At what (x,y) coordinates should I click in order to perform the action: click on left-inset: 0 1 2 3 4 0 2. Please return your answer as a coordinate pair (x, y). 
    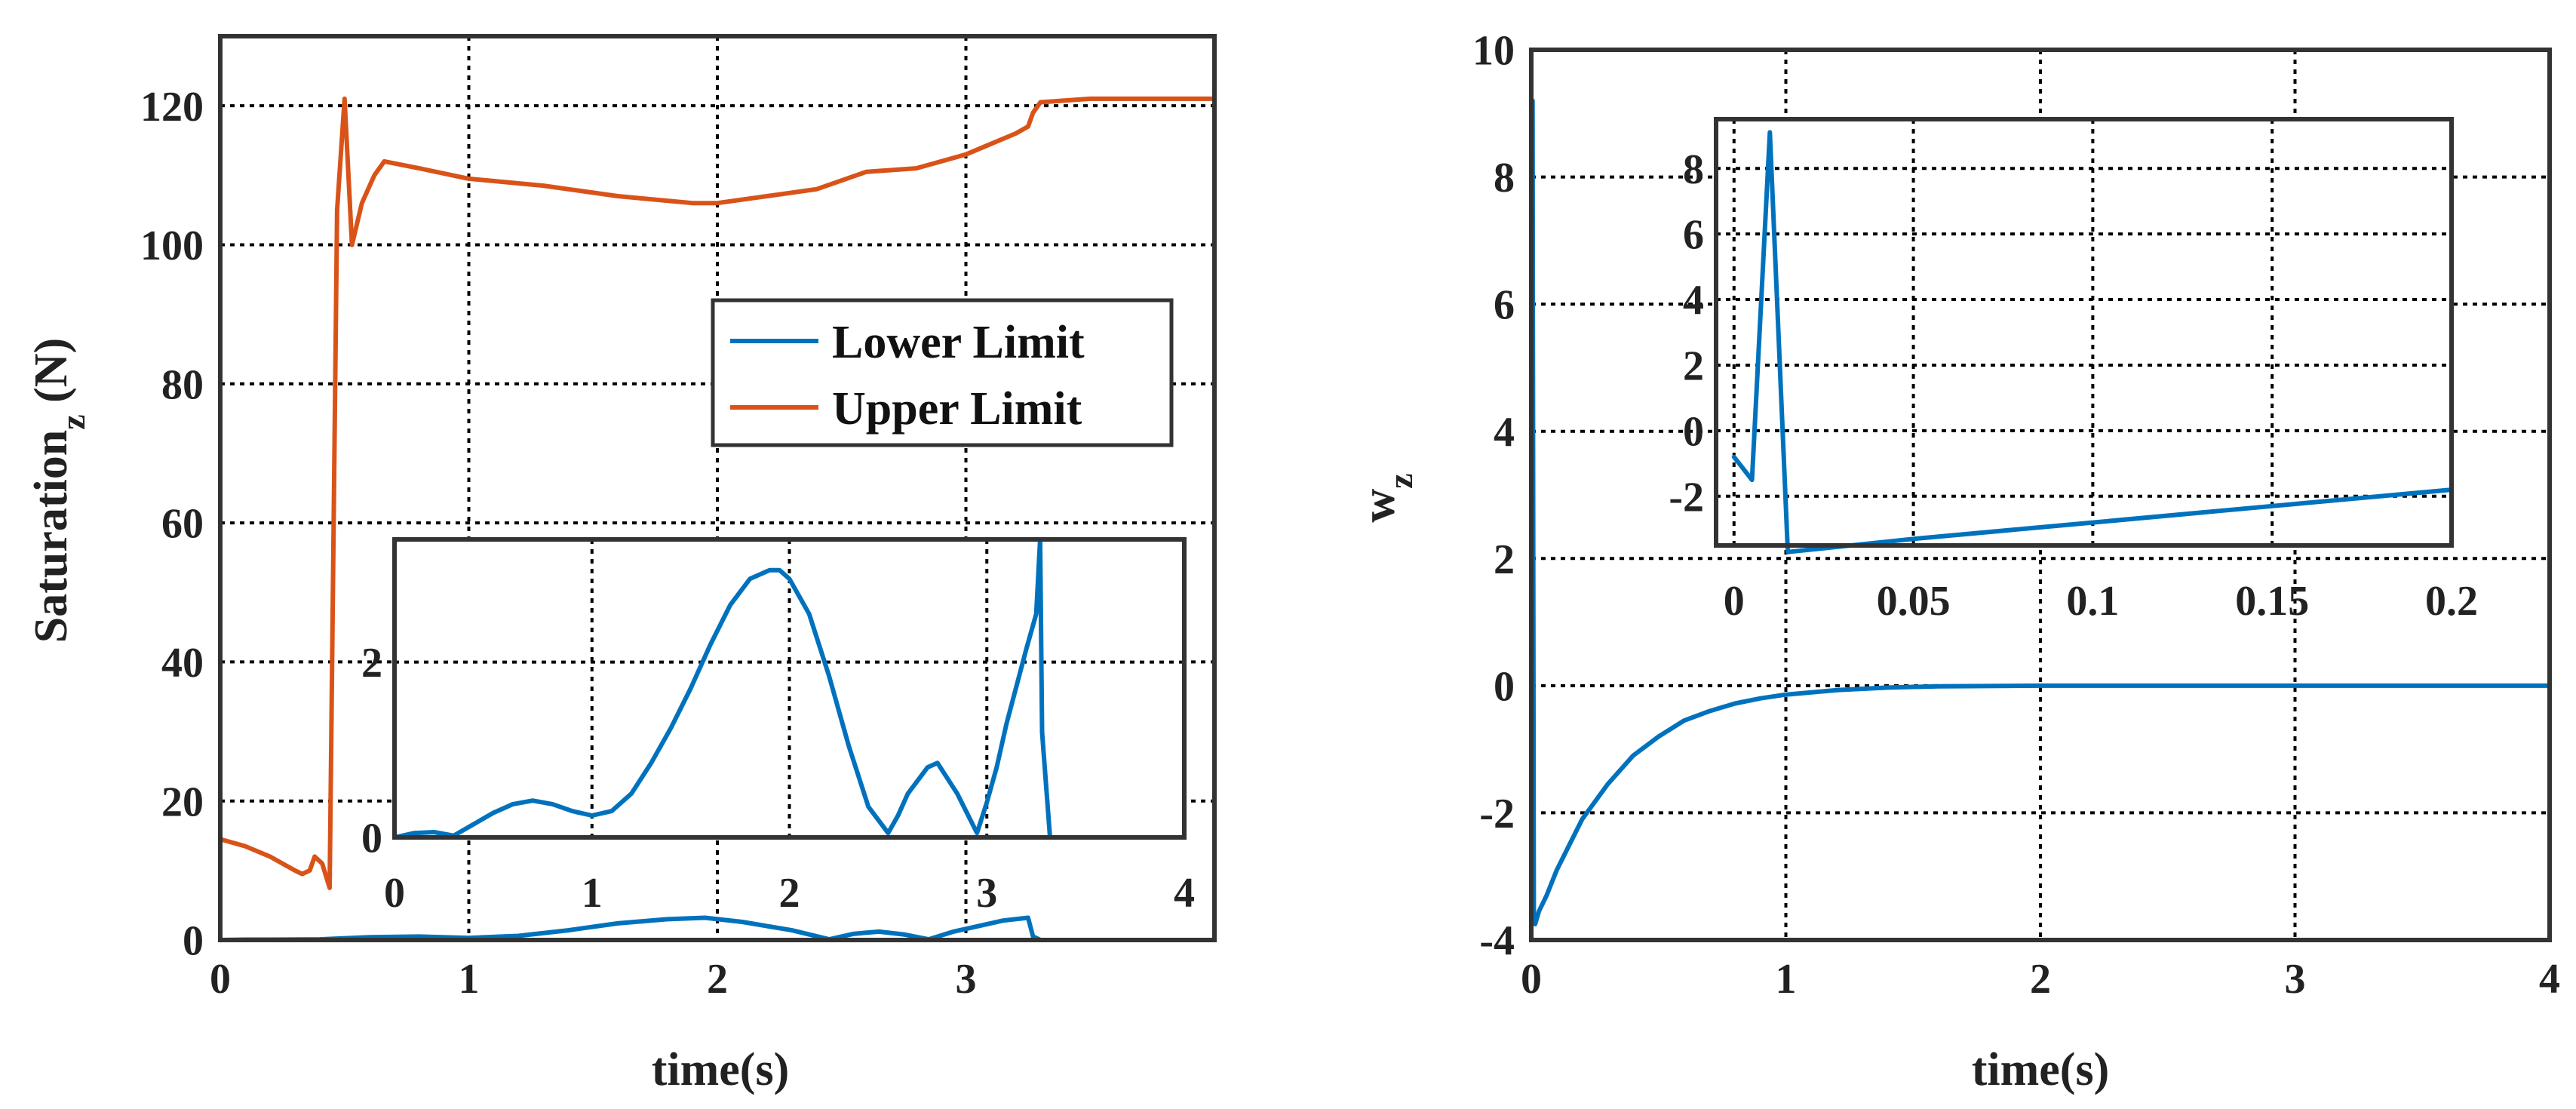
    Looking at the image, I should click on (778, 727).